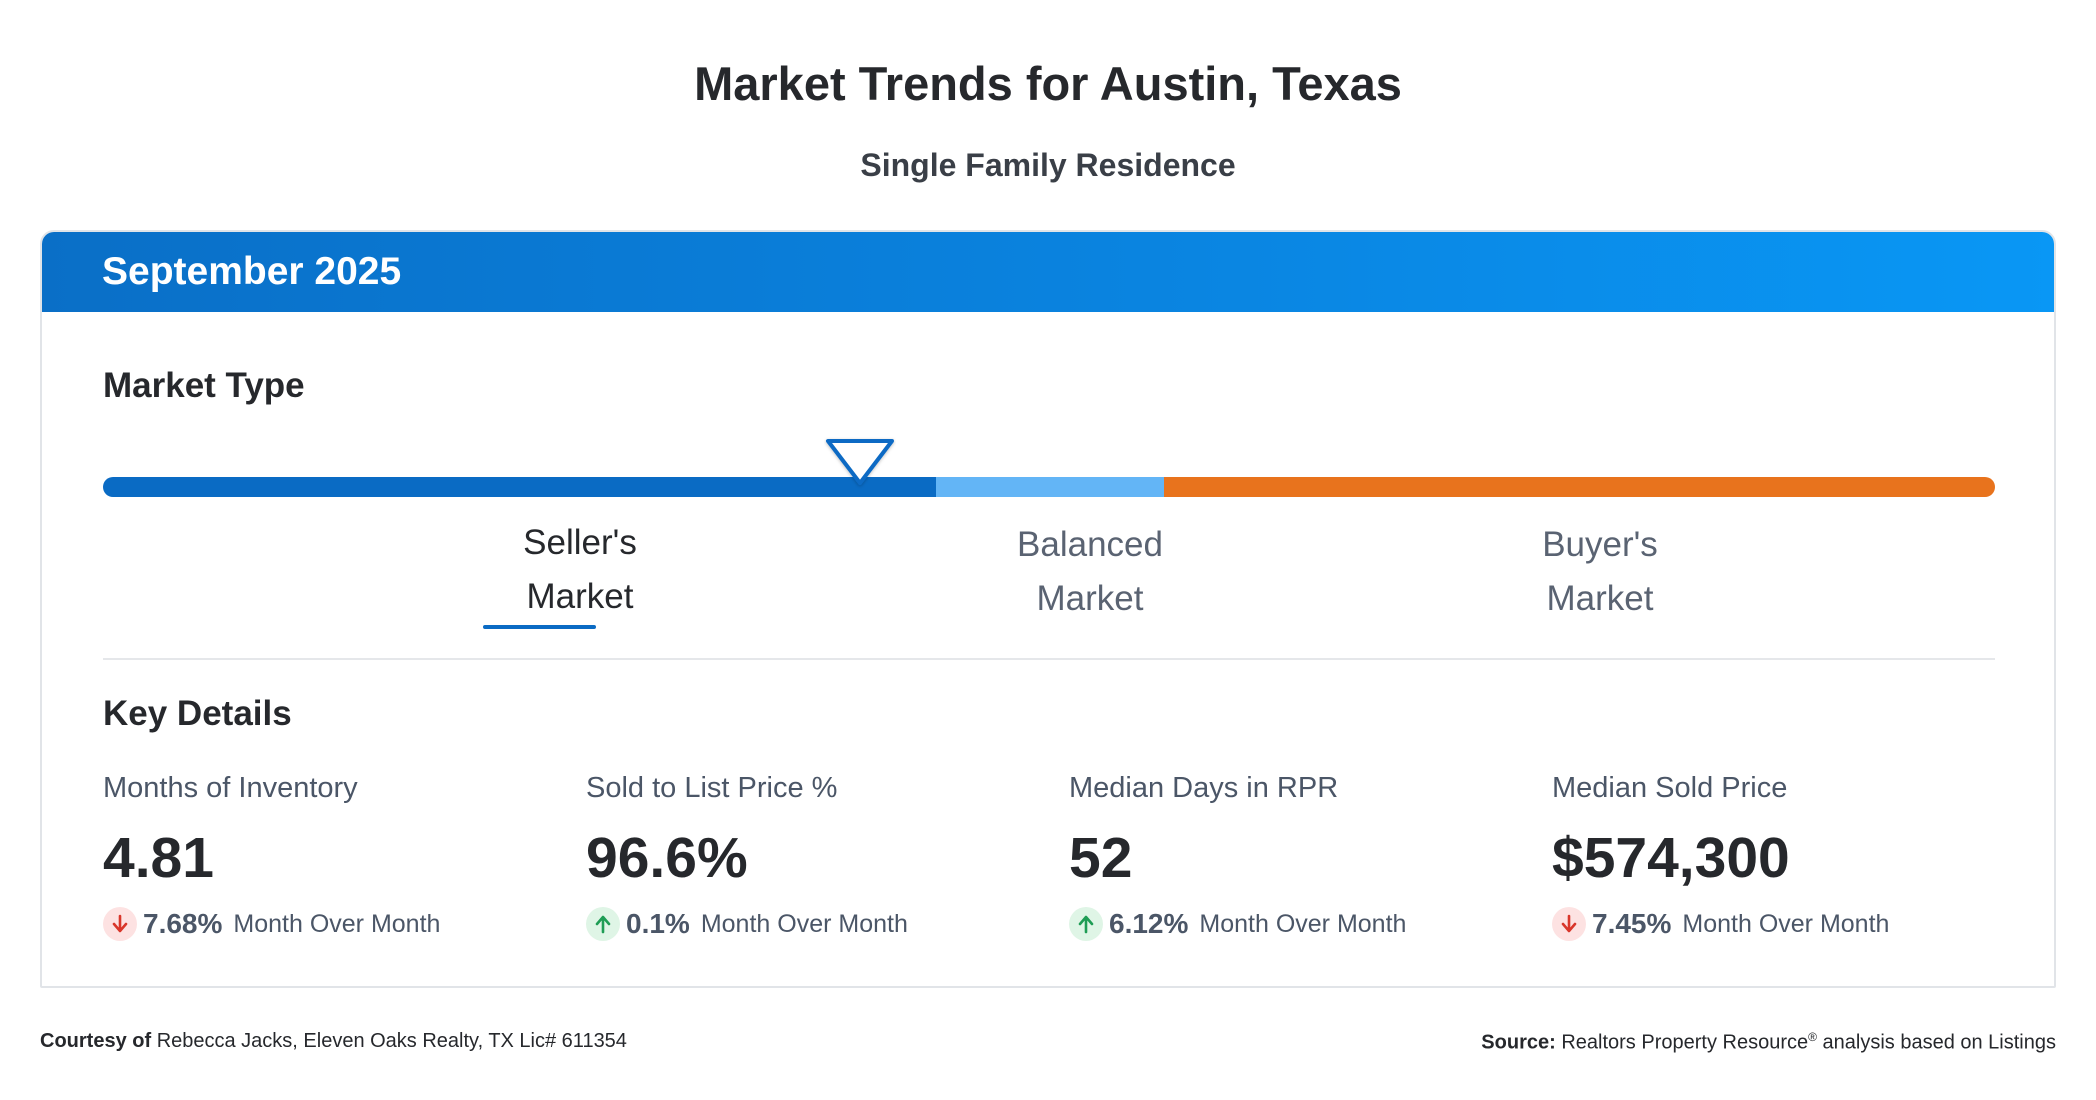 This screenshot has height=1100, width=2096. I want to click on stat-label: Median Sold Price, so click(1670, 788).